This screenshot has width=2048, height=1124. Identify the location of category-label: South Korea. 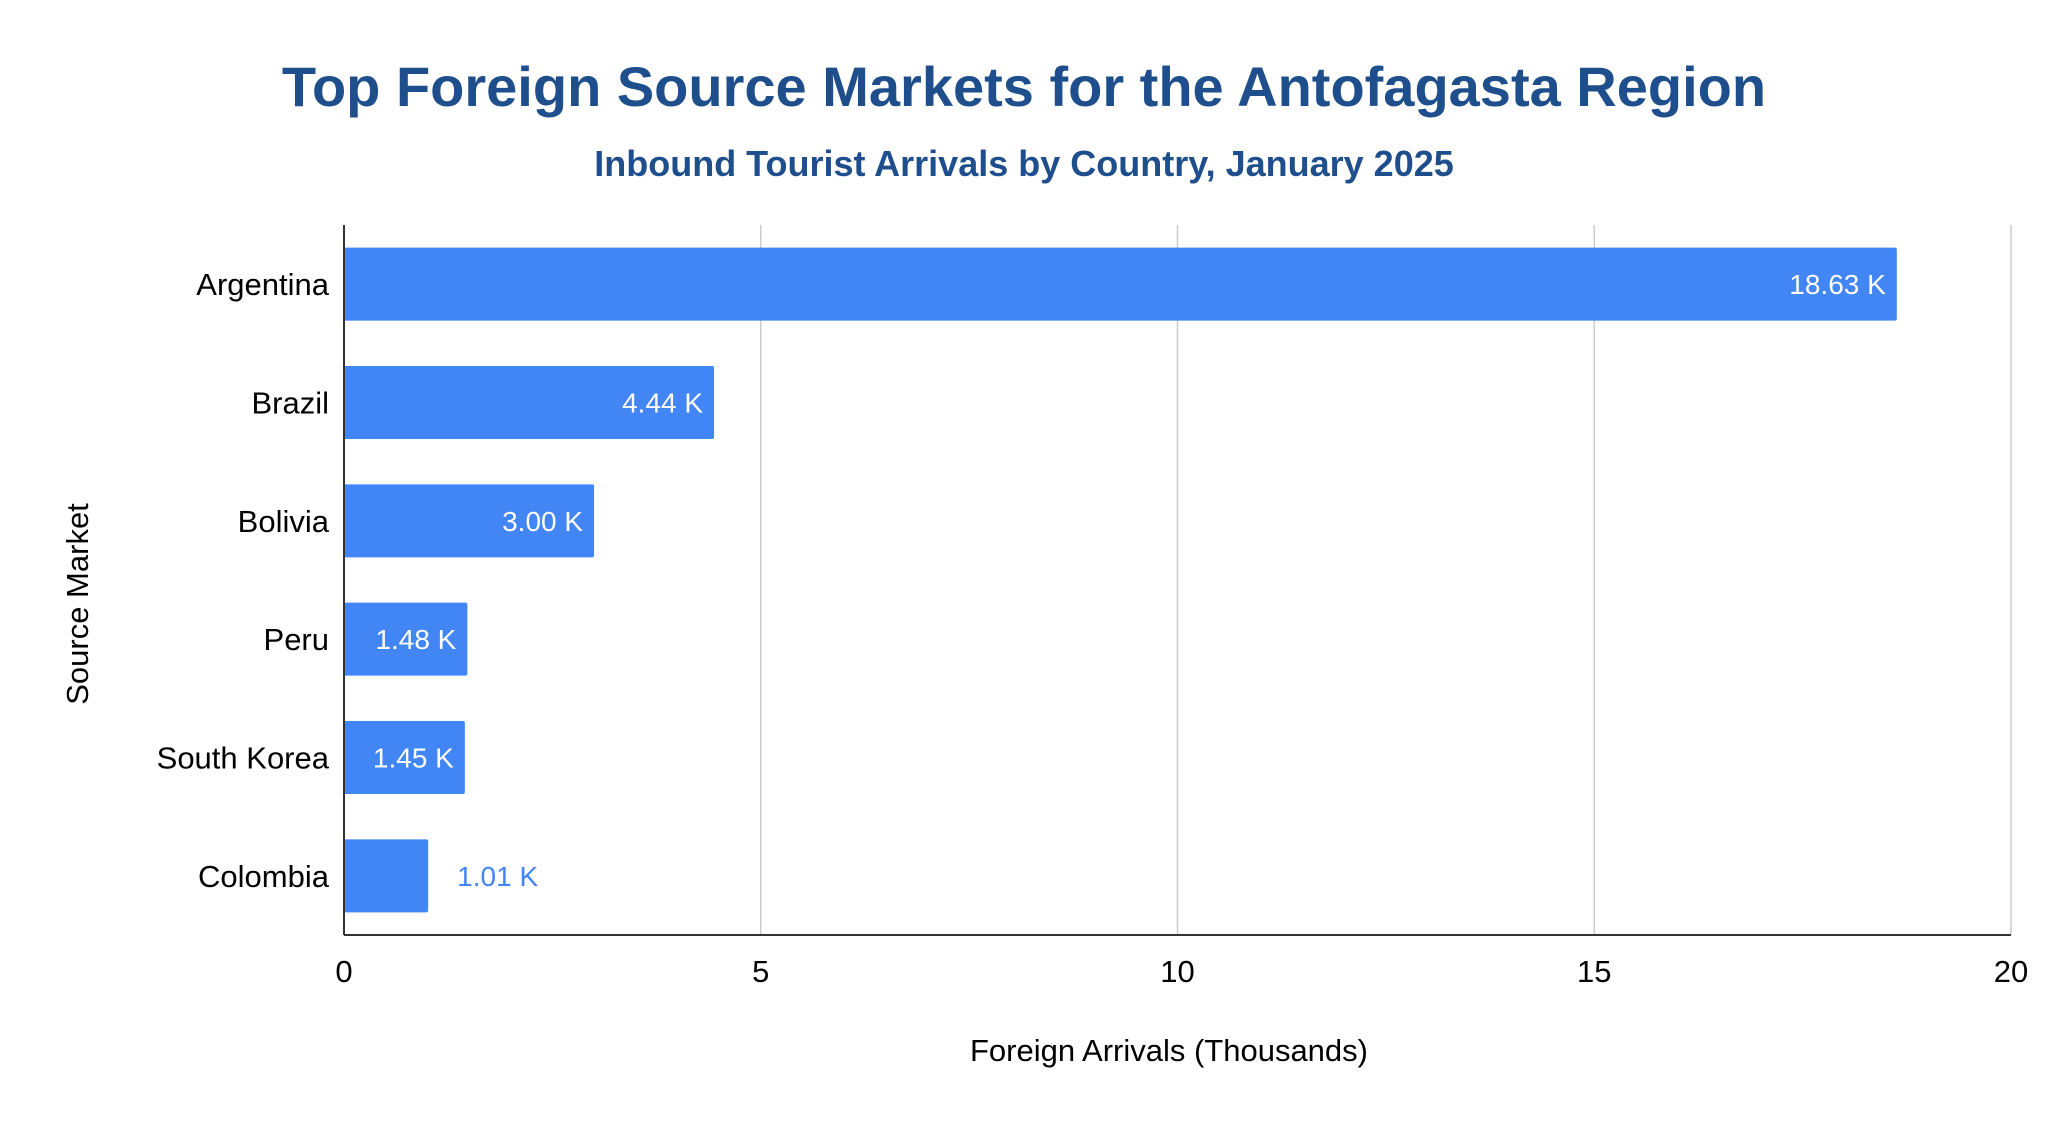
(243, 758).